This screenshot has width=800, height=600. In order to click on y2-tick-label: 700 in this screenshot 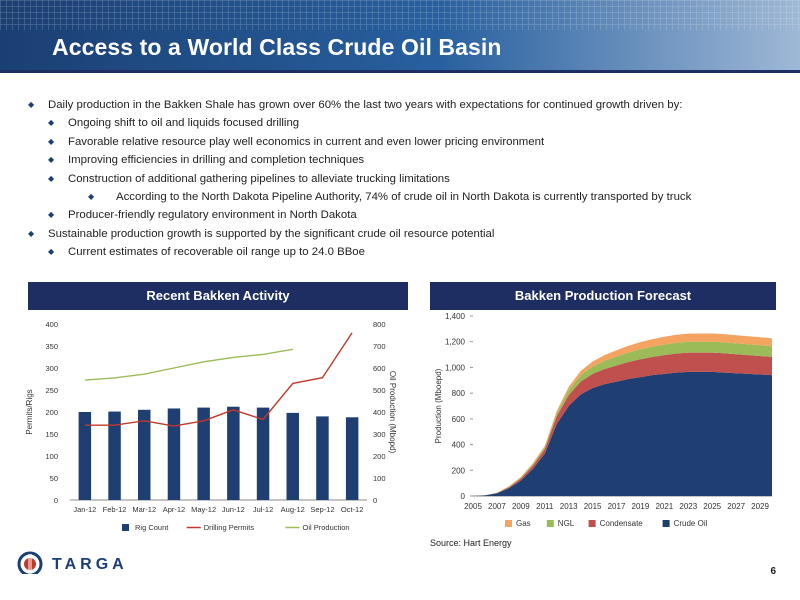, I will do `click(379, 346)`.